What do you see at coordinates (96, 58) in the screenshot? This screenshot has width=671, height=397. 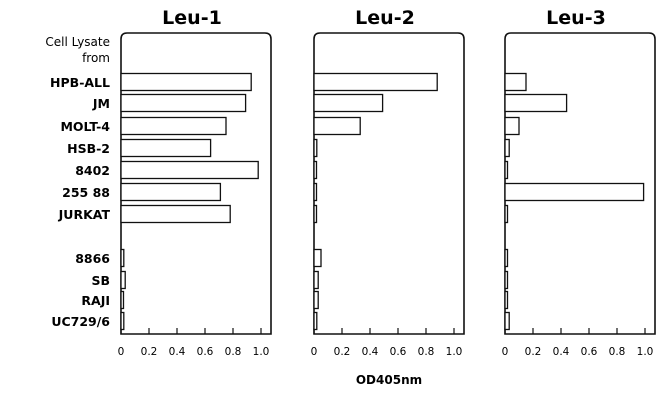 I see `row-header-line-2: from` at bounding box center [96, 58].